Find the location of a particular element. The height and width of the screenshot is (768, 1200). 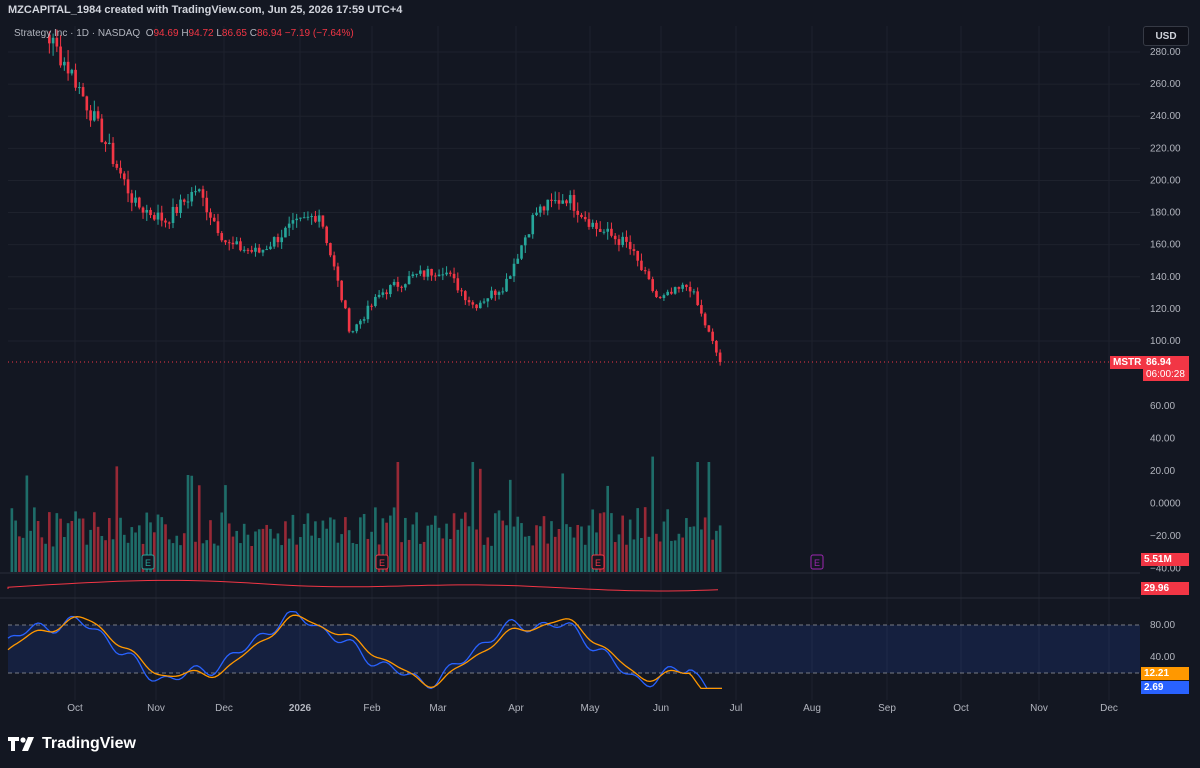

time-axis-label: Oct is located at coordinates (961, 708).